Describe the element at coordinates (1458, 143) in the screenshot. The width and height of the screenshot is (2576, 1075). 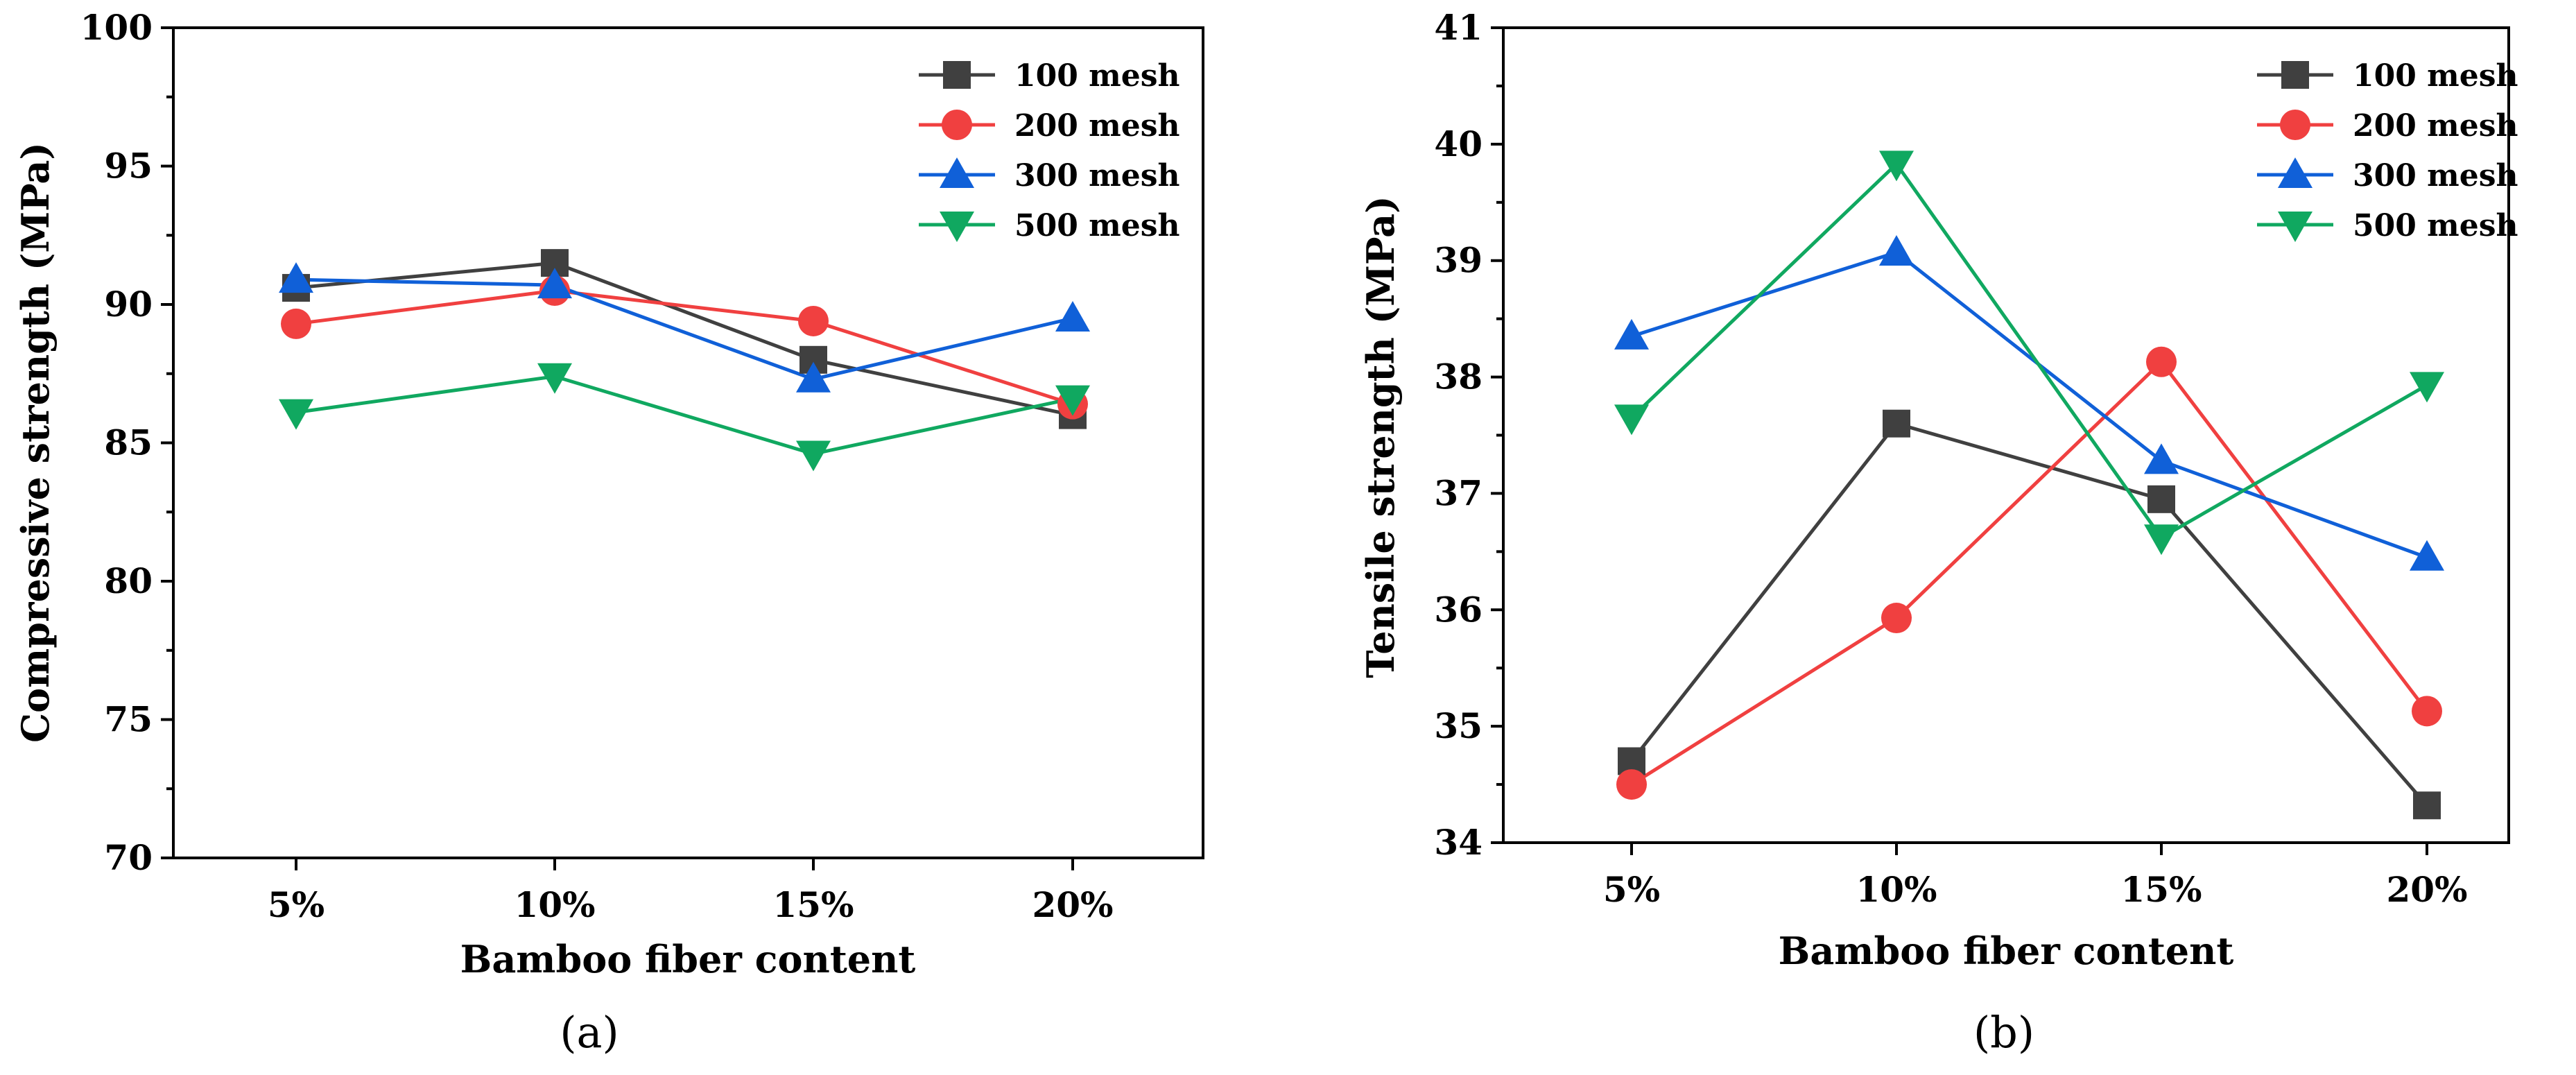
I see `y-tick-label: 40` at that location.